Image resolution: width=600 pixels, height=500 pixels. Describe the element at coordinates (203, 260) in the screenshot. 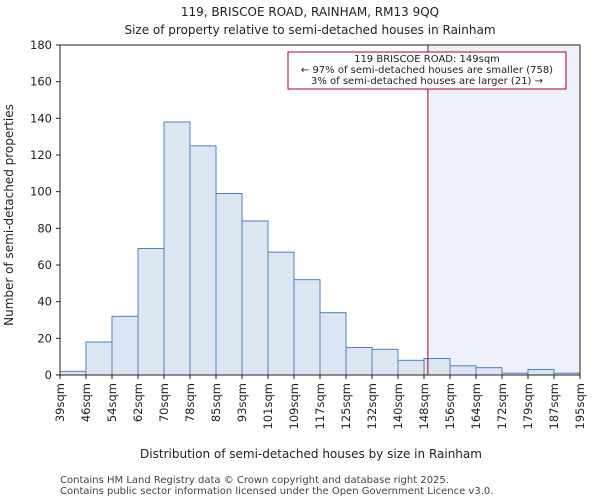

I see `bar-78sqm` at that location.